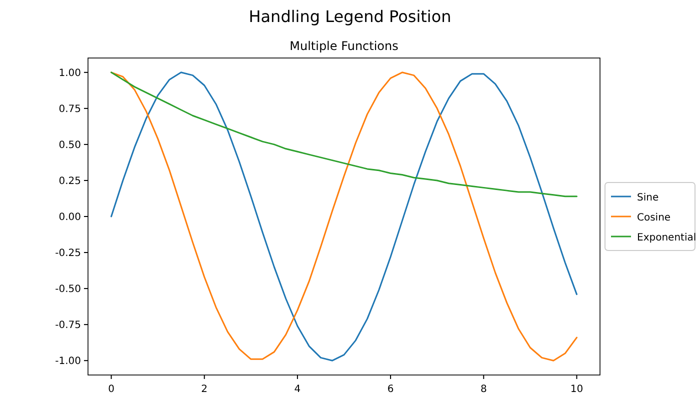 The width and height of the screenshot is (700, 420). What do you see at coordinates (577, 389) in the screenshot?
I see `x-tick-label: 10` at bounding box center [577, 389].